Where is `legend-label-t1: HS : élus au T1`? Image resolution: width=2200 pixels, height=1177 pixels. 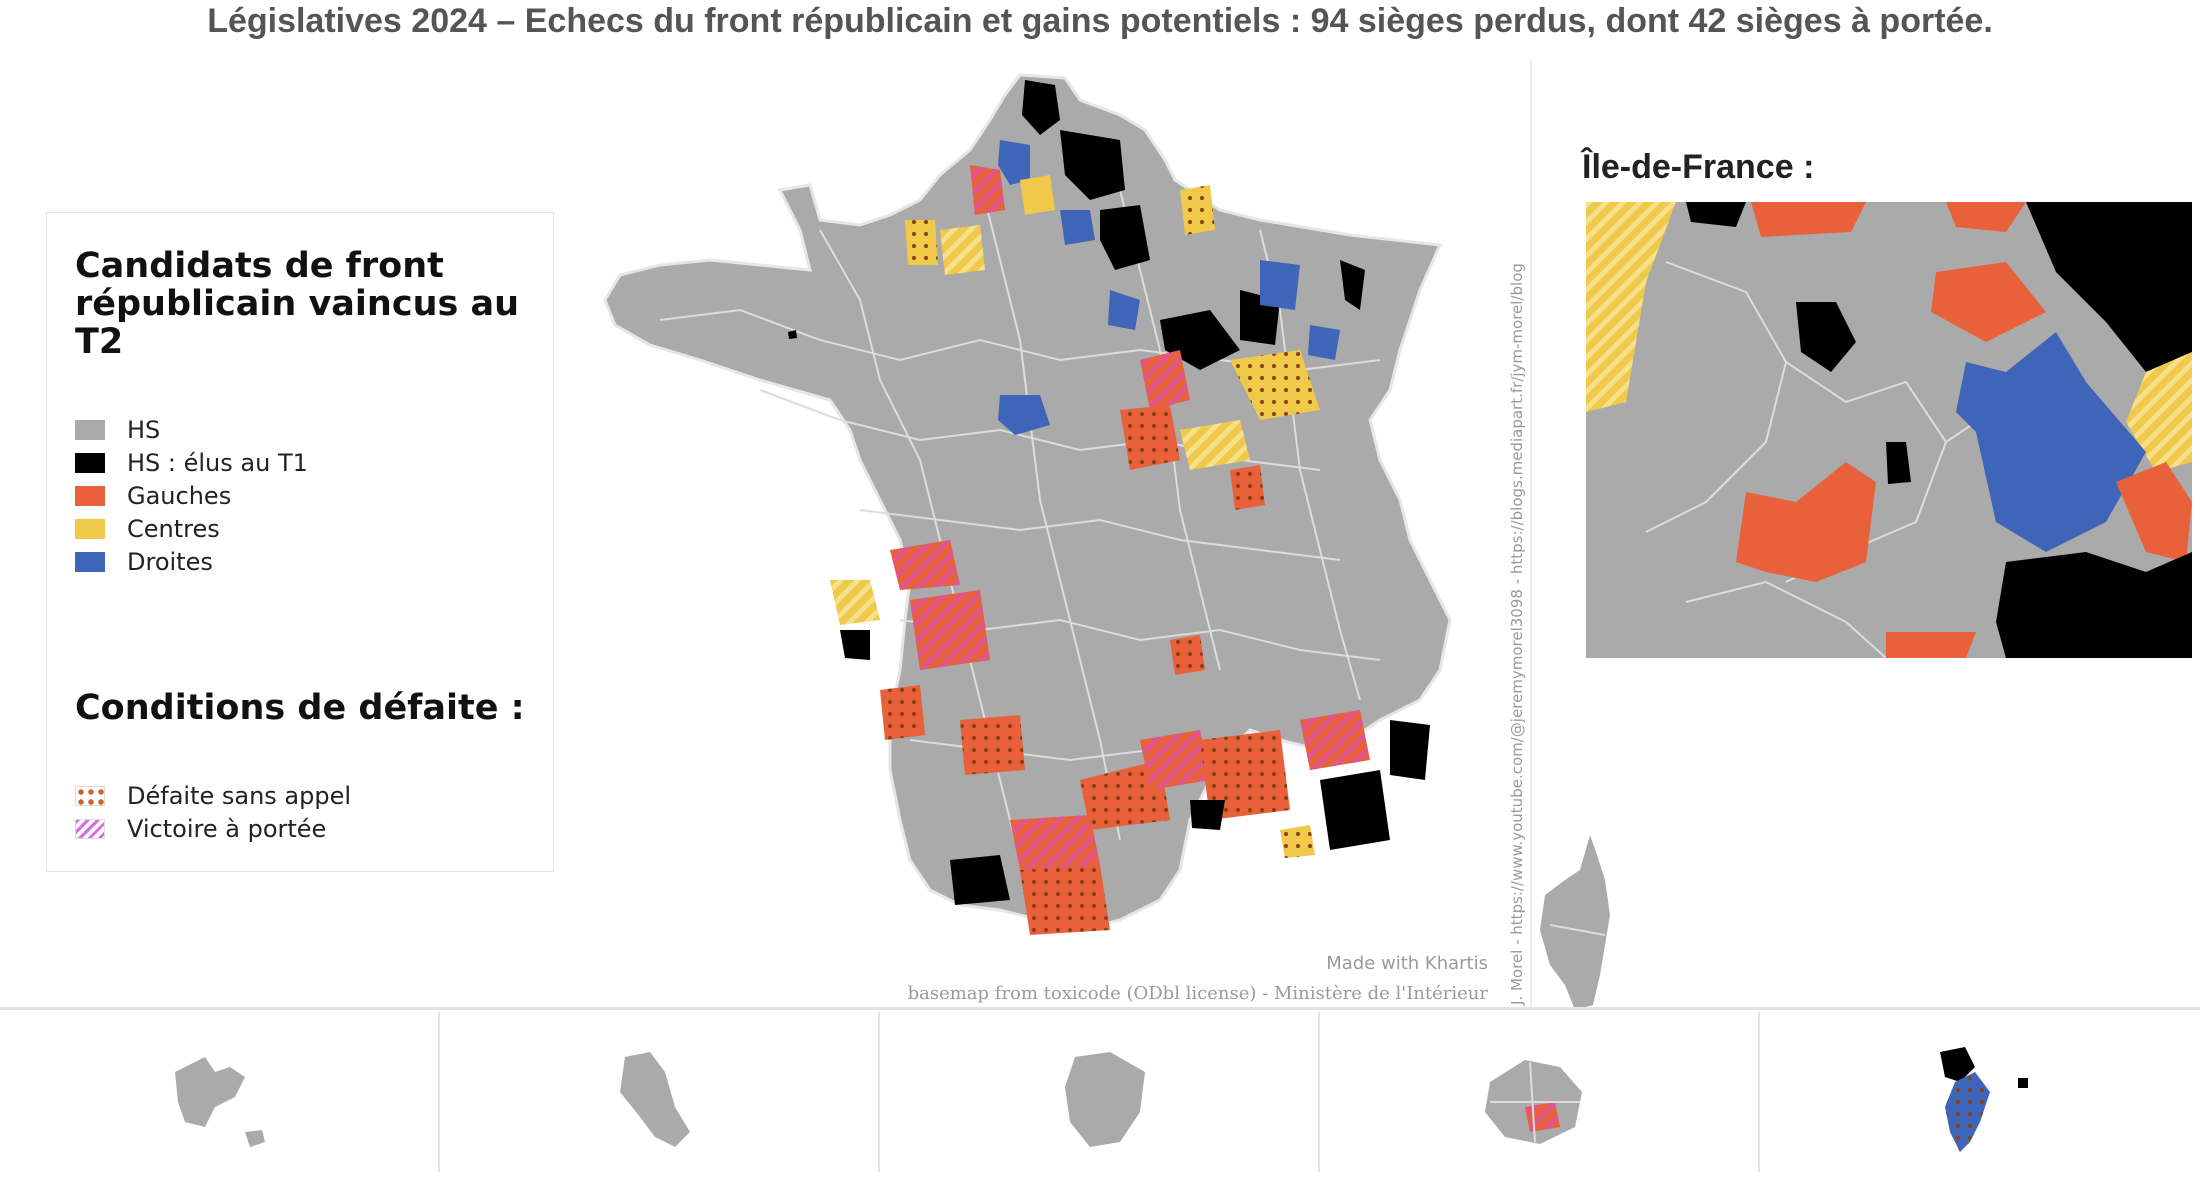 legend-label-t1: HS : élus au T1 is located at coordinates (217, 463).